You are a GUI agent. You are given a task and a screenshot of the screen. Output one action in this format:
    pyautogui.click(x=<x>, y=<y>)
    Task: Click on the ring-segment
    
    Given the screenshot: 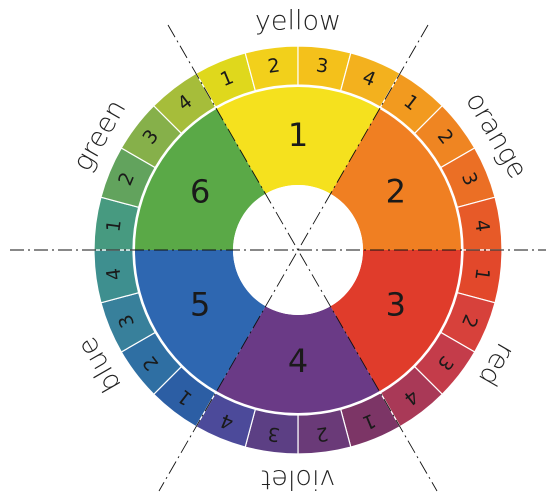 What is the action you would take?
    pyautogui.click(x=184, y=103)
    